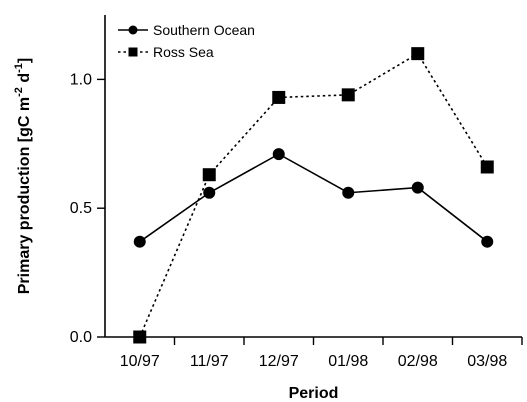 The image size is (527, 402). Describe the element at coordinates (24, 195) in the screenshot. I see `y-axis-title-prefix: Primary production [gC m` at that location.